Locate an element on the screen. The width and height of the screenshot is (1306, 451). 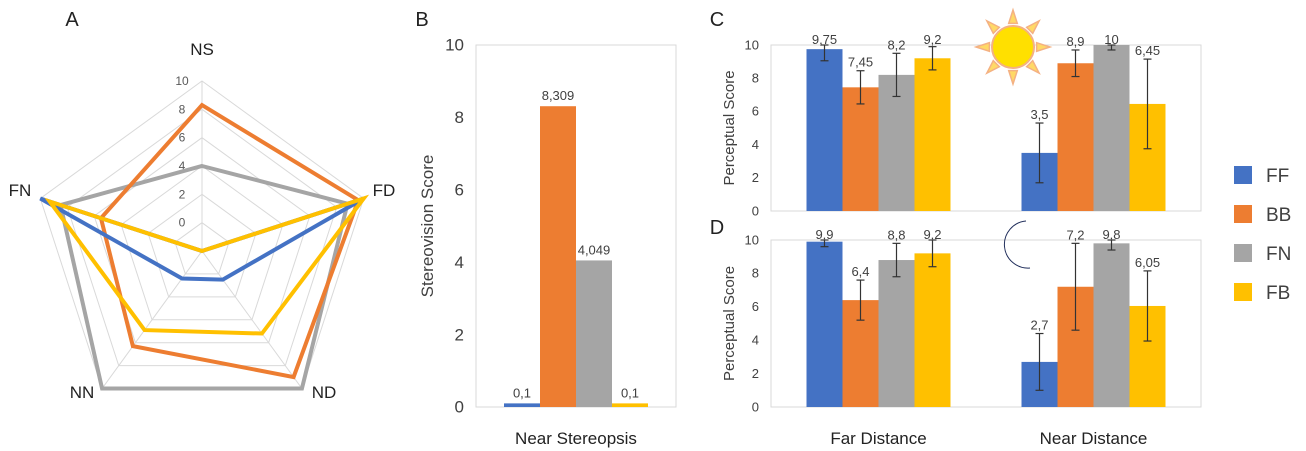
data-label-c: 7,45 is located at coordinates (860, 62).